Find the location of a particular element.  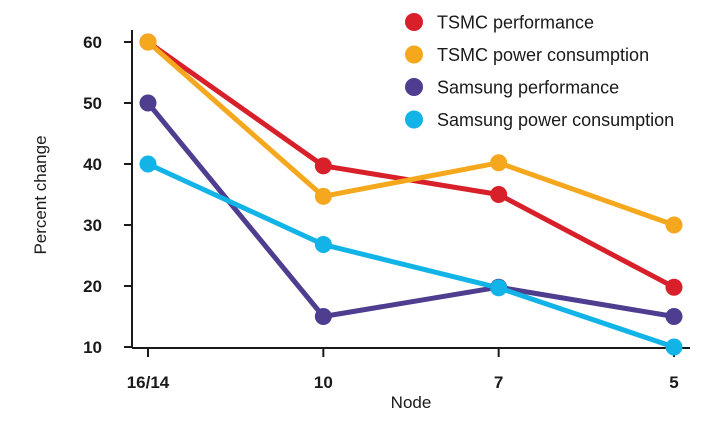

y-tick-label: 40 is located at coordinates (92, 164).